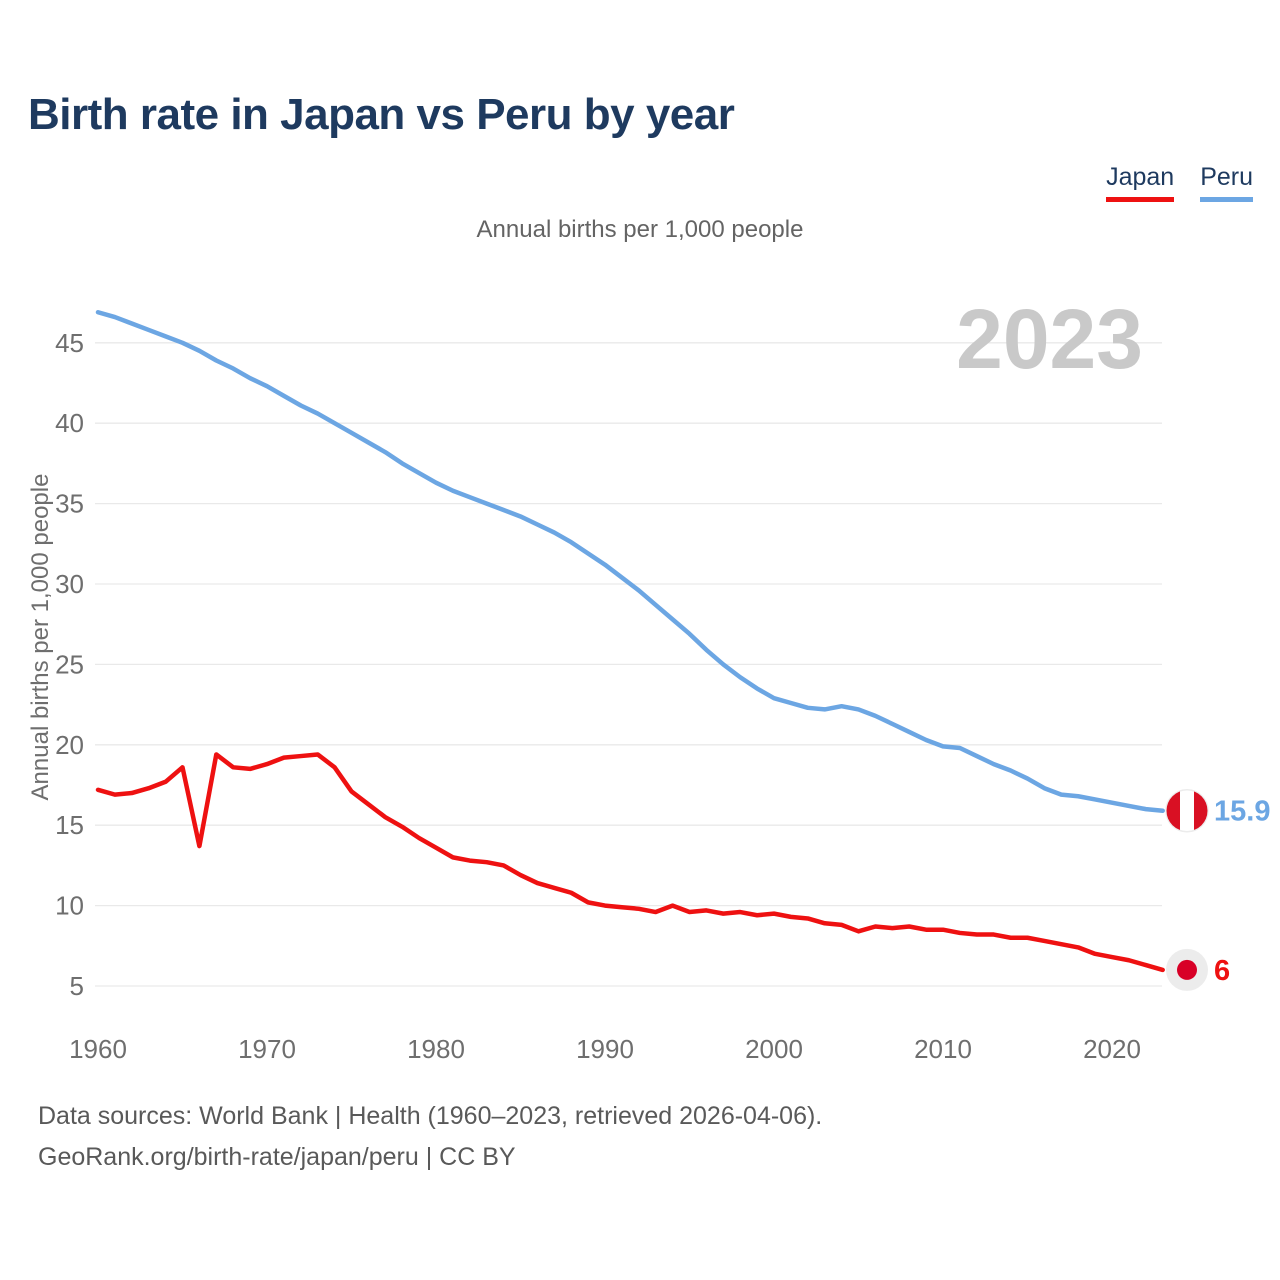 Image resolution: width=1280 pixels, height=1280 pixels. I want to click on japan-end-value: 6, so click(1222, 971).